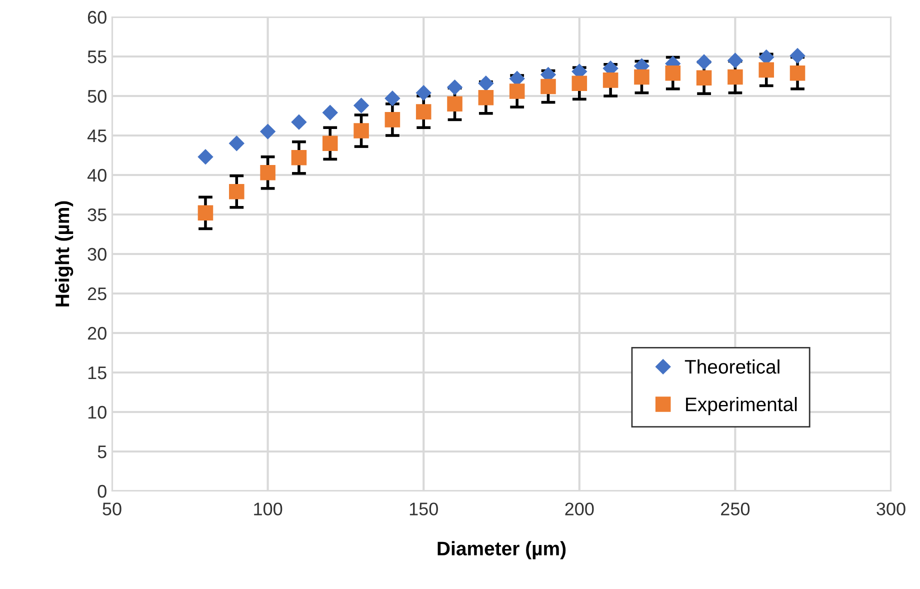  I want to click on y-tick-label: 10, so click(97, 412).